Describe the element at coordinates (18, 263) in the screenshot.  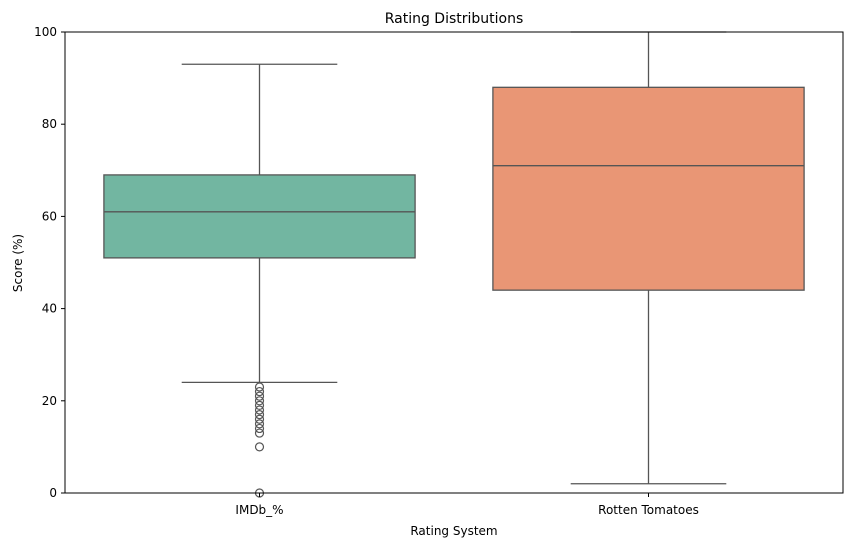
I see `y-axis-label: Score (%)` at that location.